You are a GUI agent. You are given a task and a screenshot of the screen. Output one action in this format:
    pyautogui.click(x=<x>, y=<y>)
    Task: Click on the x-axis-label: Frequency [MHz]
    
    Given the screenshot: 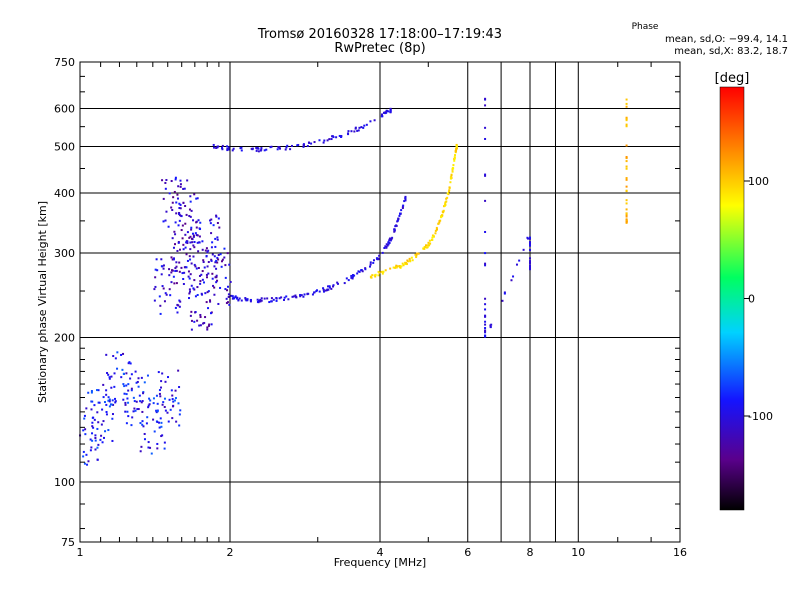 What is the action you would take?
    pyautogui.click(x=380, y=562)
    